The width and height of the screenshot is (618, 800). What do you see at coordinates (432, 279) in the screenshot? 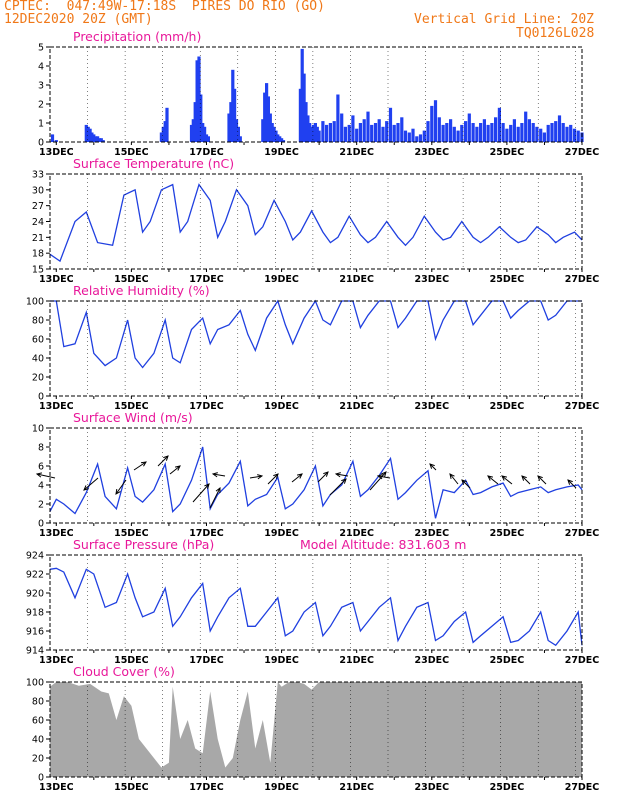
I see `x-tick-label: 23DEC` at bounding box center [432, 279].